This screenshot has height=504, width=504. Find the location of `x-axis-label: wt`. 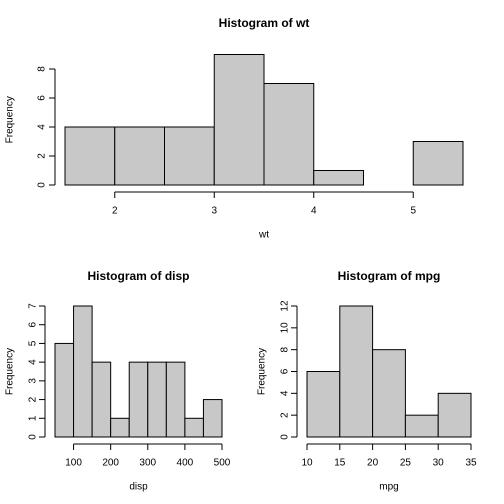

x-axis-label: wt is located at coordinates (263, 235).